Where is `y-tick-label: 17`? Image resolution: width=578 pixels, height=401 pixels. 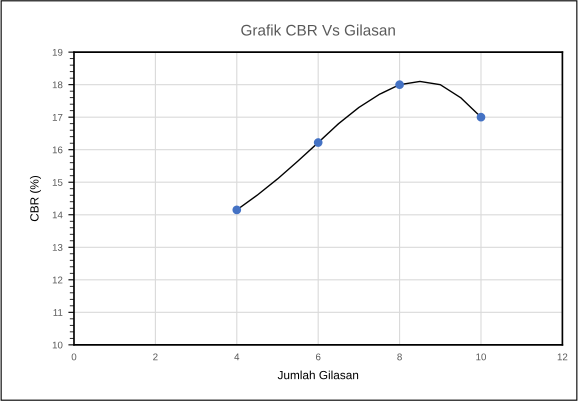 y-tick-label: 17 is located at coordinates (57, 117).